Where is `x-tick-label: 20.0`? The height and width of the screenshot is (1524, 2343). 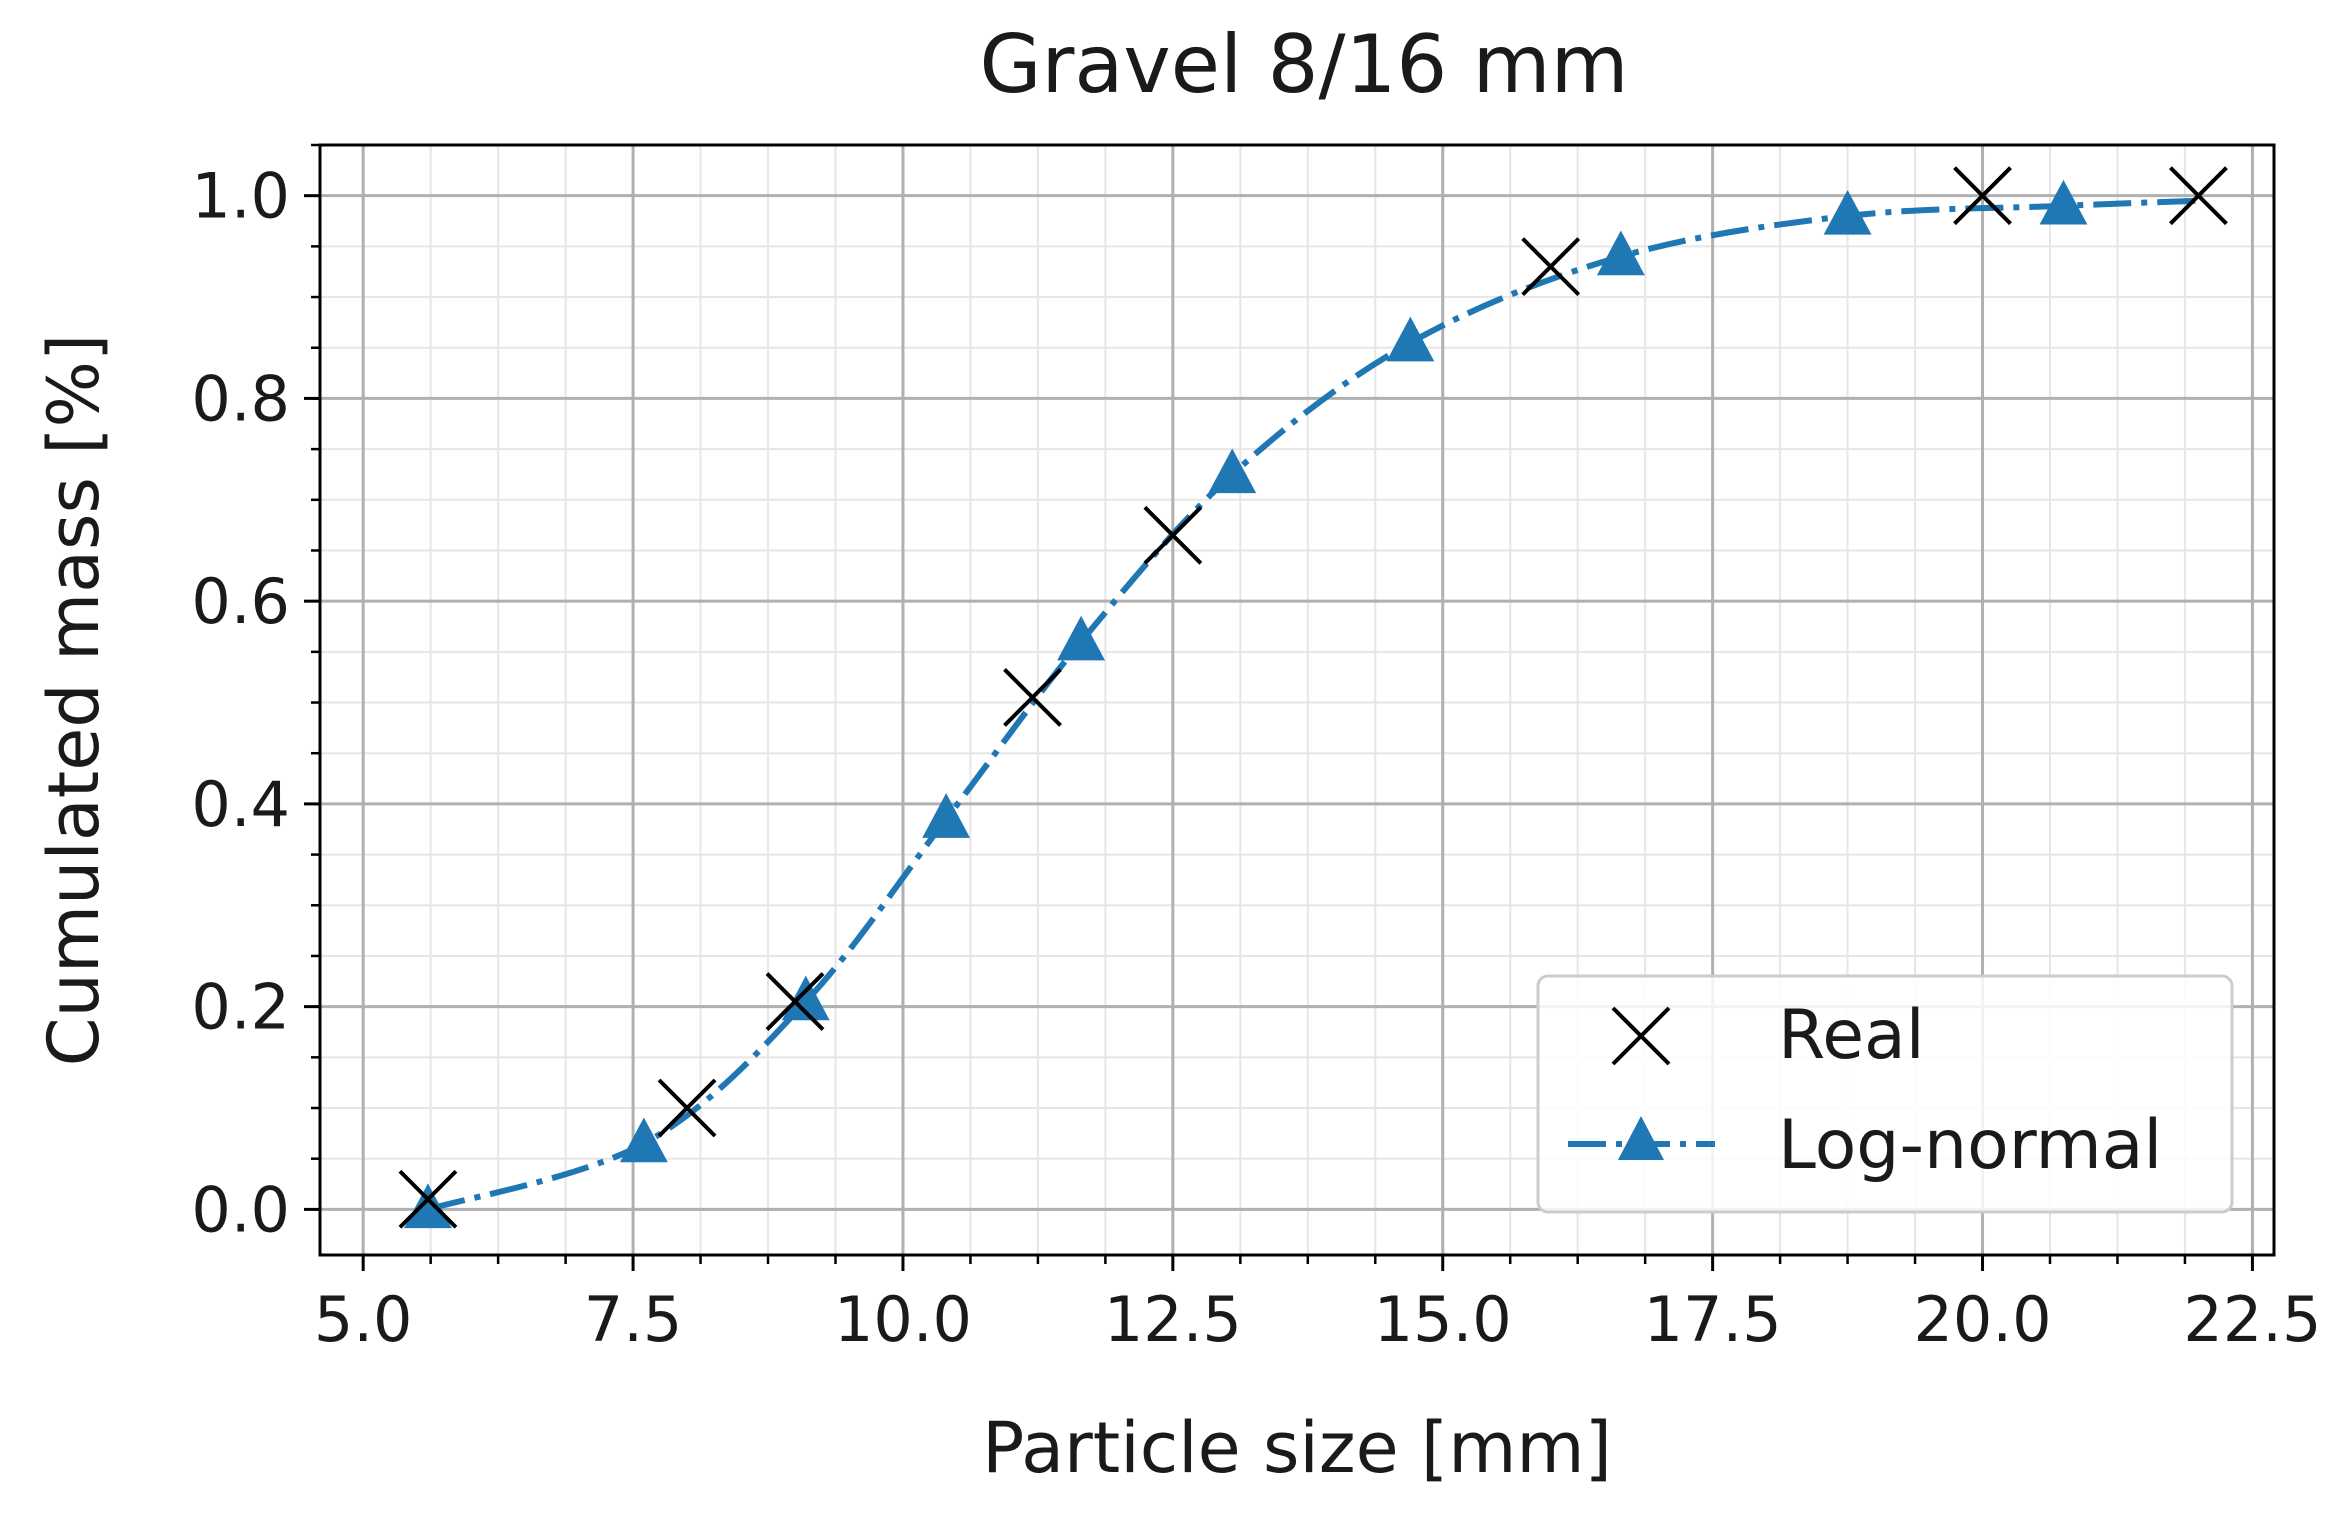
x-tick-label: 20.0 is located at coordinates (1982, 1319).